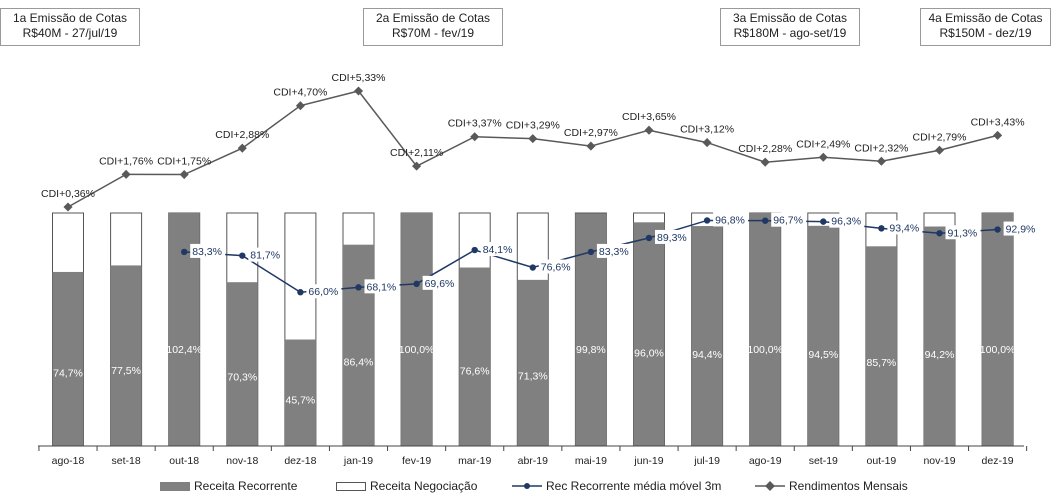  I want to click on bar-label-out-19: 85,7%, so click(882, 363).